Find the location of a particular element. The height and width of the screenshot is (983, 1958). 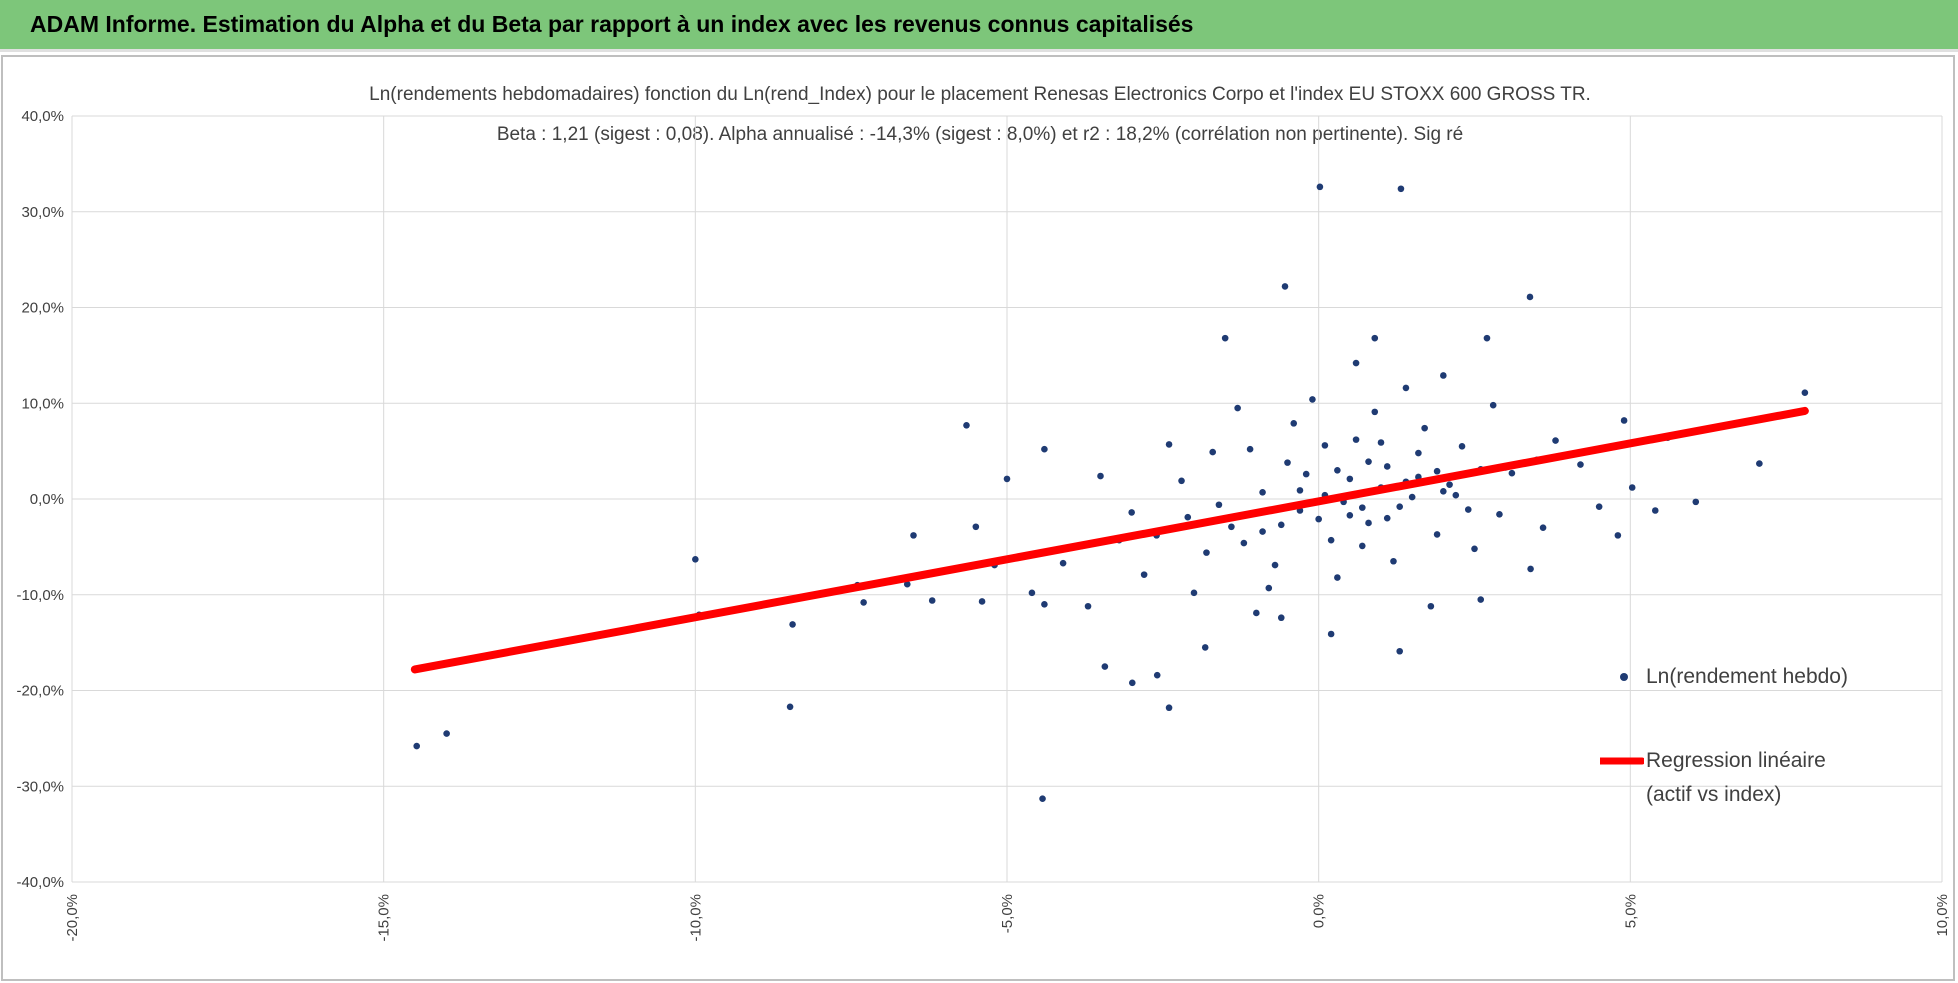

x-tick-label: -10,0% is located at coordinates (695, 918).